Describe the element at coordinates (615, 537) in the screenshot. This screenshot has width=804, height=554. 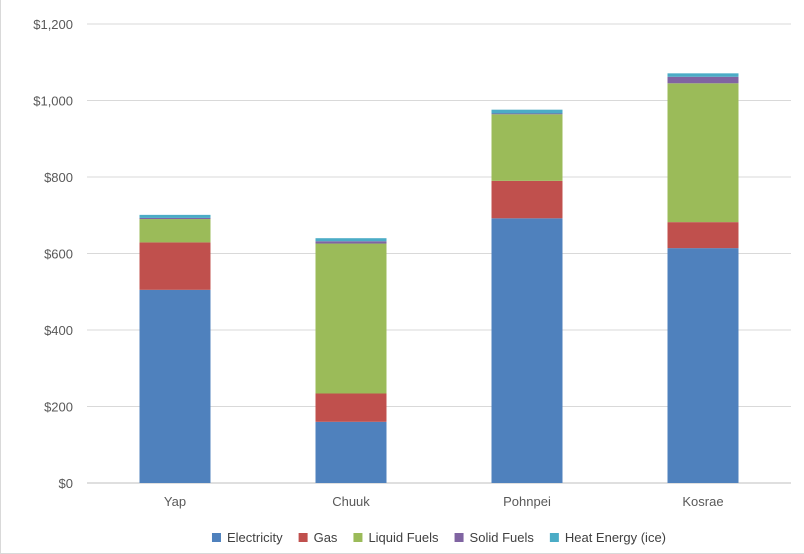
I see `legend-label: Heat Energy (ice)` at that location.